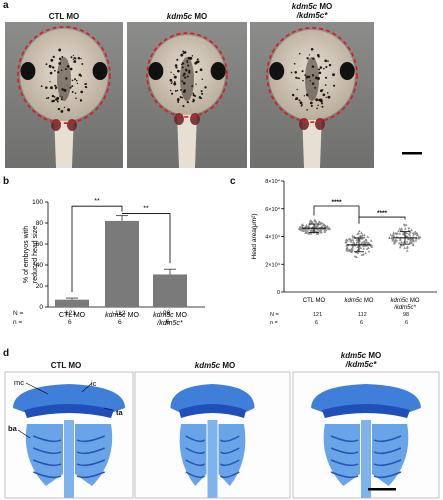 This screenshot has width=443, height=500. What do you see at coordinates (187, 16) in the screenshot?
I see `panel-a-title-2: kdm5c MO` at bounding box center [187, 16].